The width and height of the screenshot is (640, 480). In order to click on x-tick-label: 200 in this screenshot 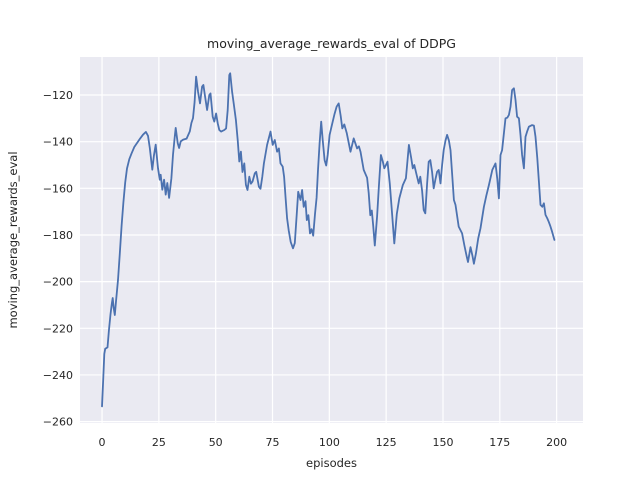, I will do `click(556, 442)`.